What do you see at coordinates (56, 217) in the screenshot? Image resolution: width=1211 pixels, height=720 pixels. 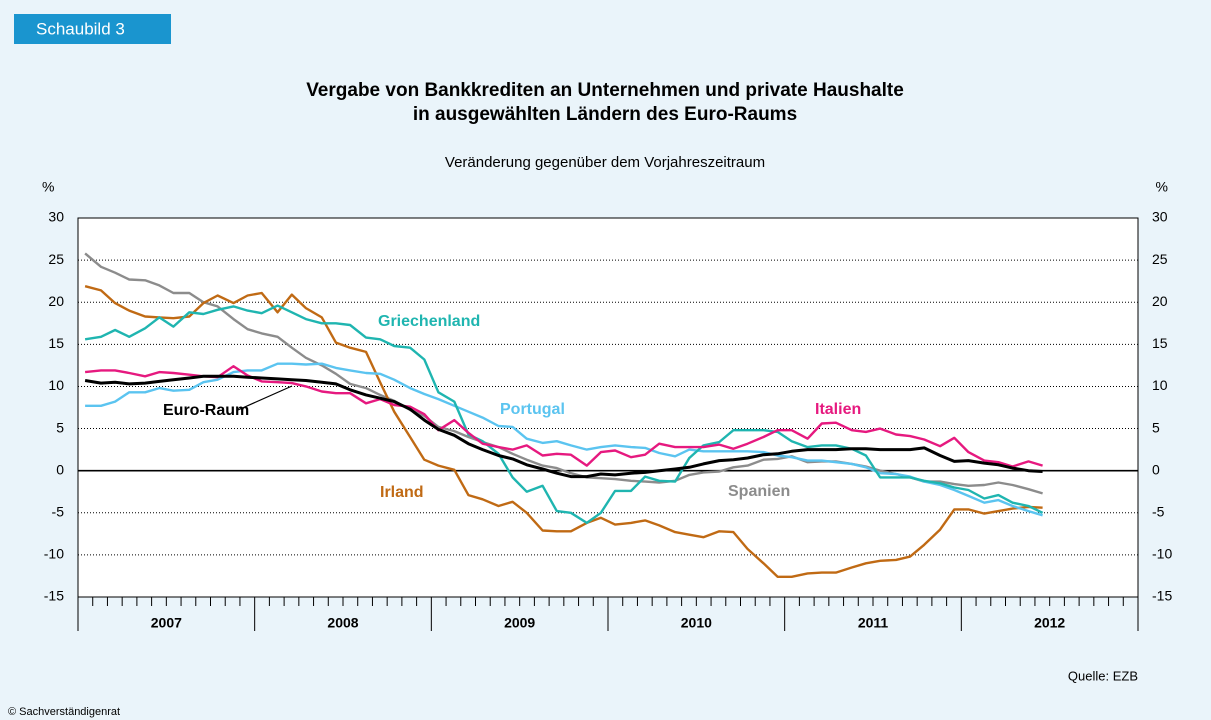 I see `y-tick-label: 30` at bounding box center [56, 217].